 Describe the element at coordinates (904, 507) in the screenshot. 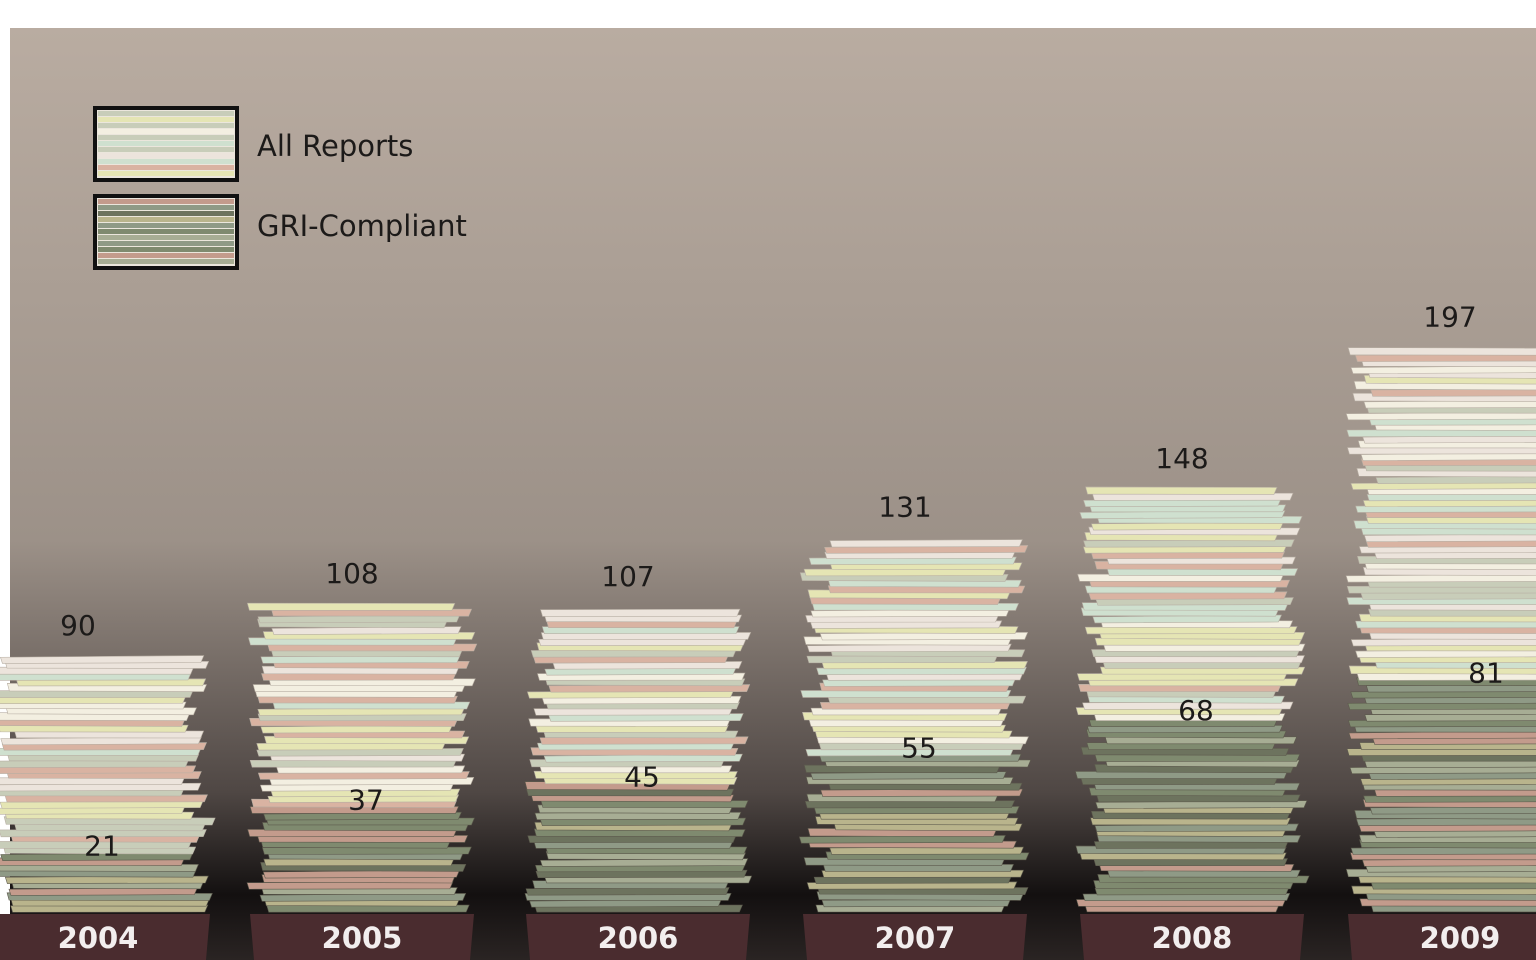

I see `data-label-all-reports-2007: 131` at that location.